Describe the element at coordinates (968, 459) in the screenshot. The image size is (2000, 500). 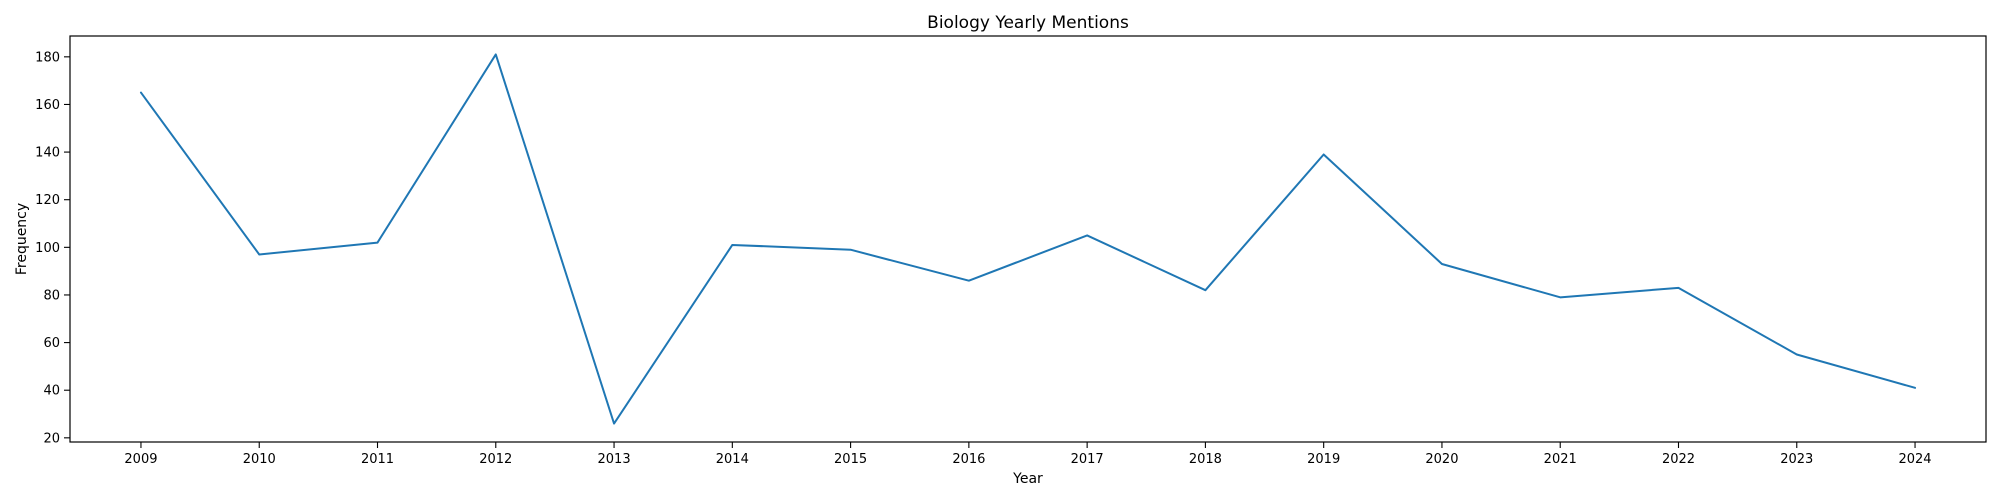
I see `x-tick-label: 2016` at that location.